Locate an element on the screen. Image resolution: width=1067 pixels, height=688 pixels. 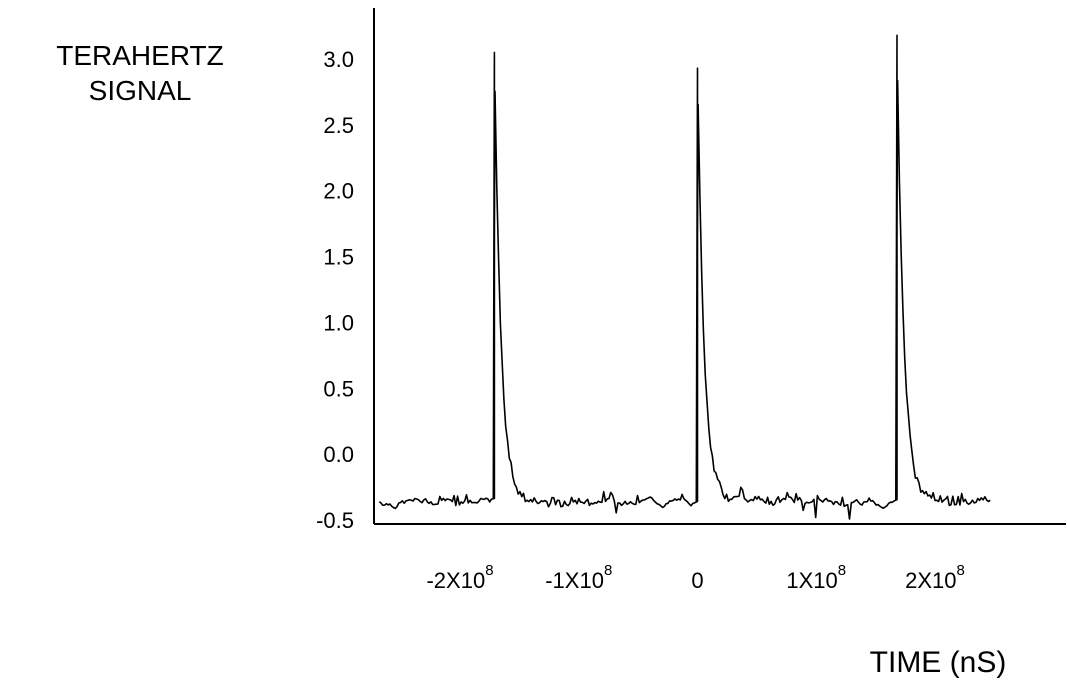
x-tick-labels: -2X108 -1X108 0 1X108 2X108 is located at coordinates (695, 577).